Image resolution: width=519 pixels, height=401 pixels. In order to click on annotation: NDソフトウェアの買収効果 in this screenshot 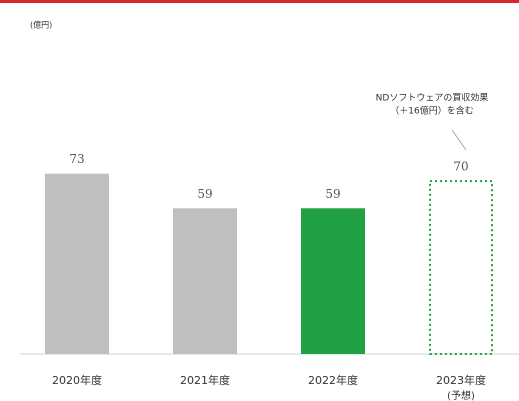, I will do `click(432, 98)`.